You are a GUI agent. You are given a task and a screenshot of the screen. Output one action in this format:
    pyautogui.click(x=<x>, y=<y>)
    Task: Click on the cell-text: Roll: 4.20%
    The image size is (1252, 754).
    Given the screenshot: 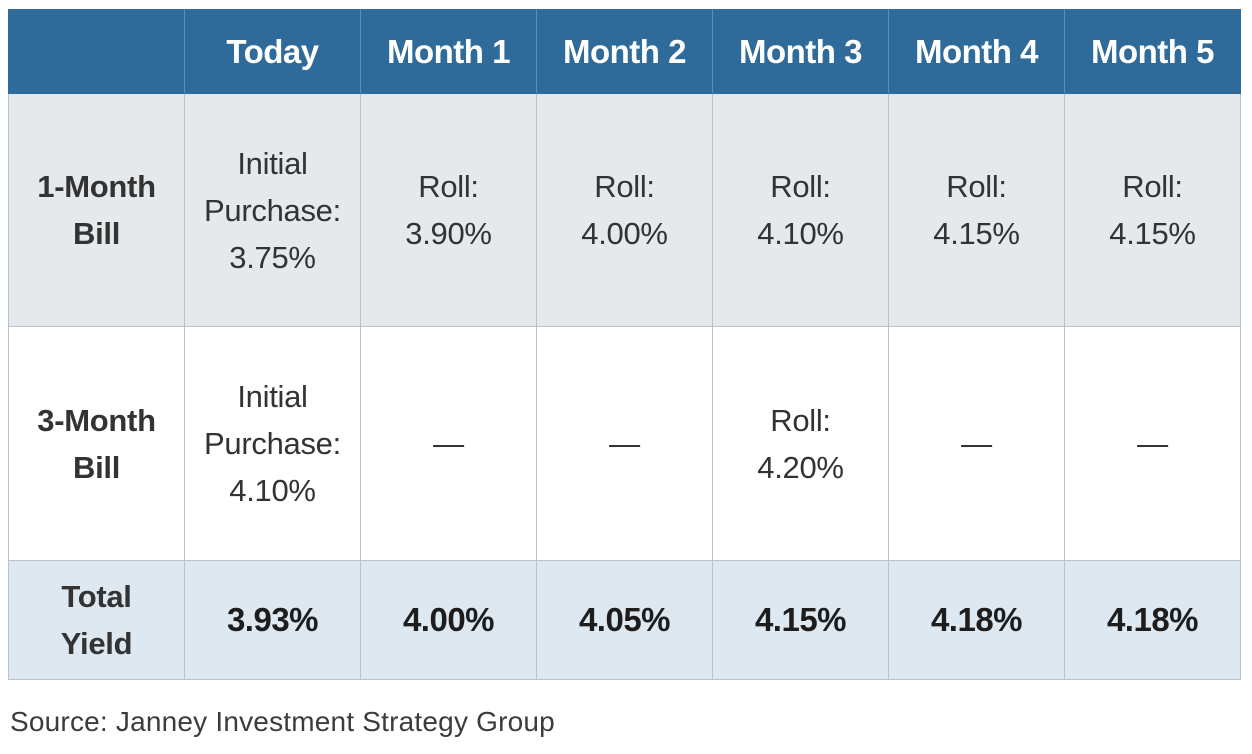 What is the action you would take?
    pyautogui.click(x=800, y=443)
    